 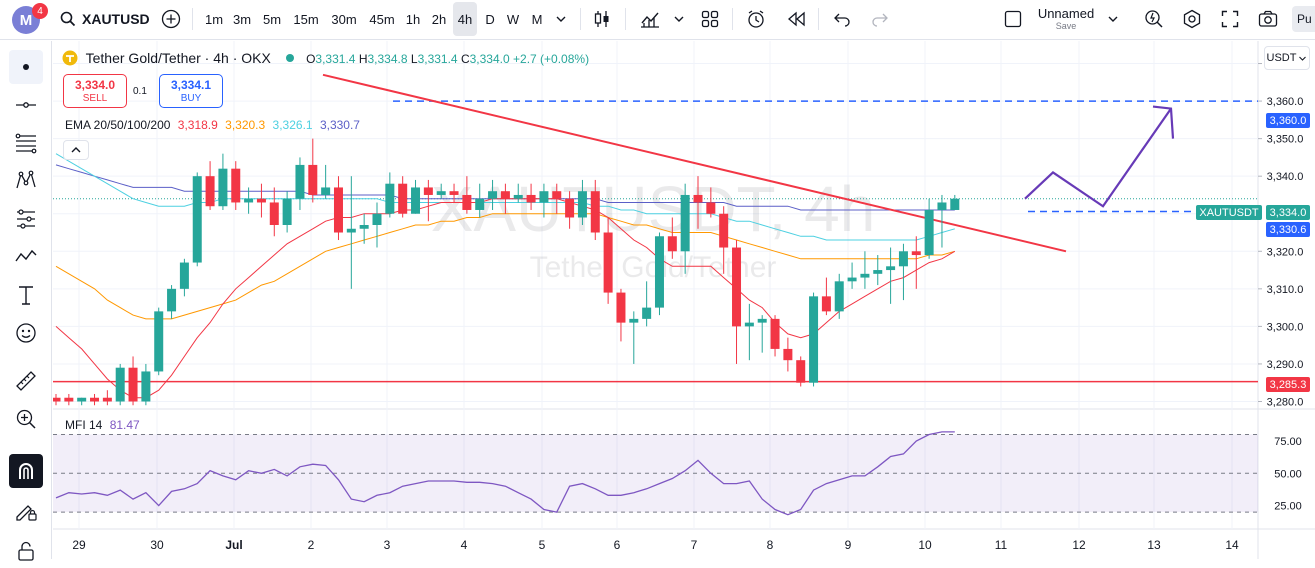 What do you see at coordinates (26, 105) in the screenshot?
I see `trend-line-tool` at bounding box center [26, 105].